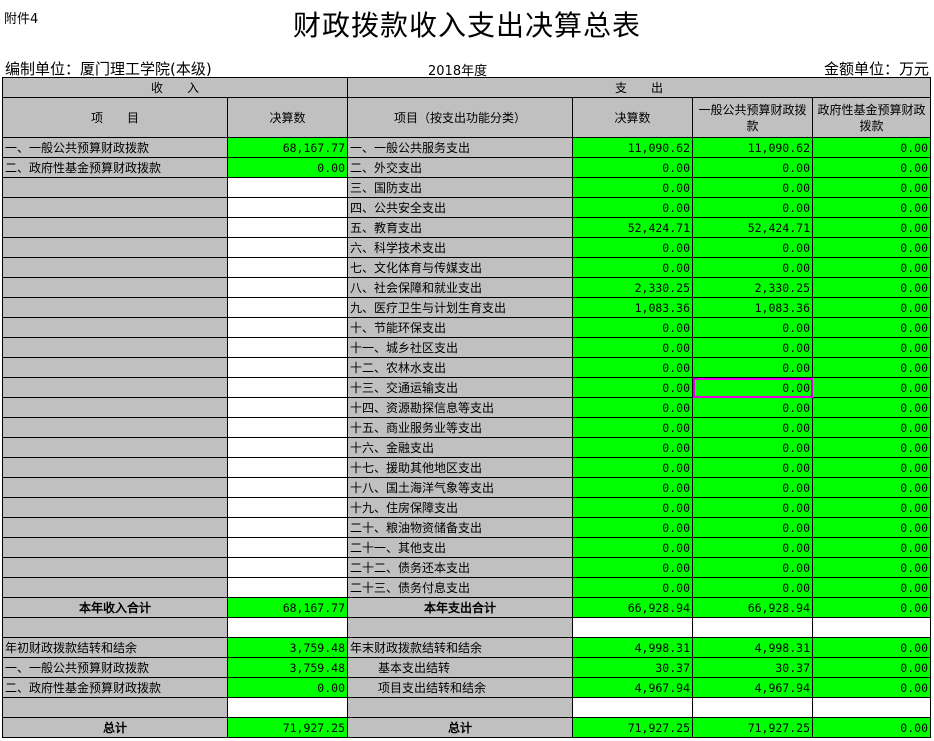  Describe the element at coordinates (460, 407) in the screenshot. I see `expense-item-cell: 十四、资源勘探信息等支出` at that location.